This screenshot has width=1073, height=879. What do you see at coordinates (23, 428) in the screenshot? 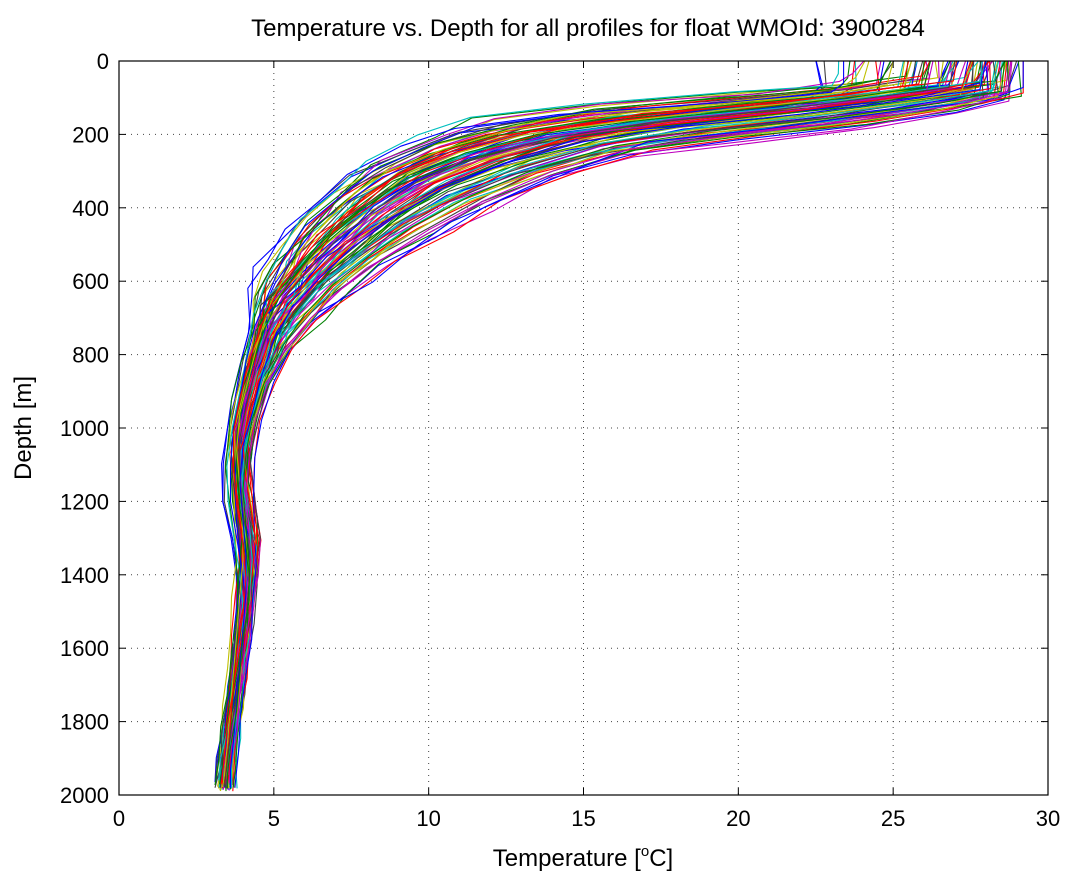
I see `y-axis-title: Depth [m]` at bounding box center [23, 428].